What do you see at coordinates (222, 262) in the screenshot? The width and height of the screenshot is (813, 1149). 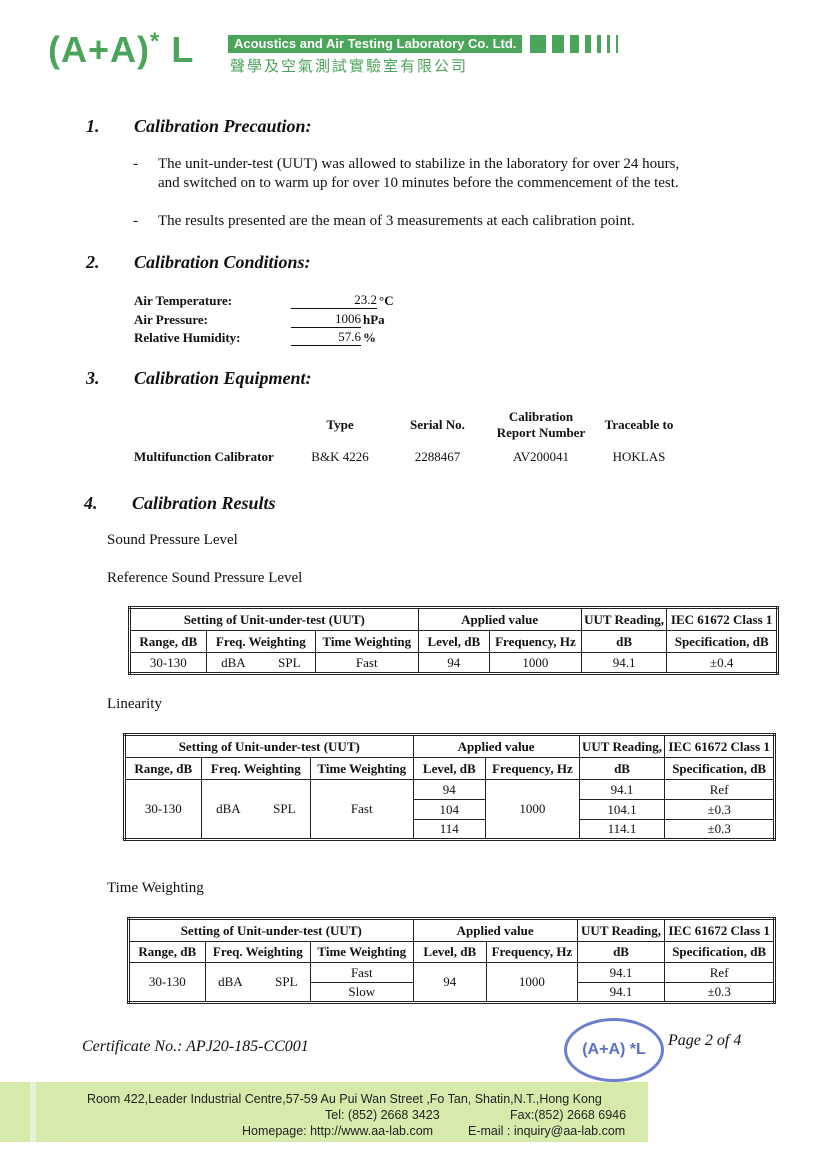 I see `section-title: Calibration Conditions:` at bounding box center [222, 262].